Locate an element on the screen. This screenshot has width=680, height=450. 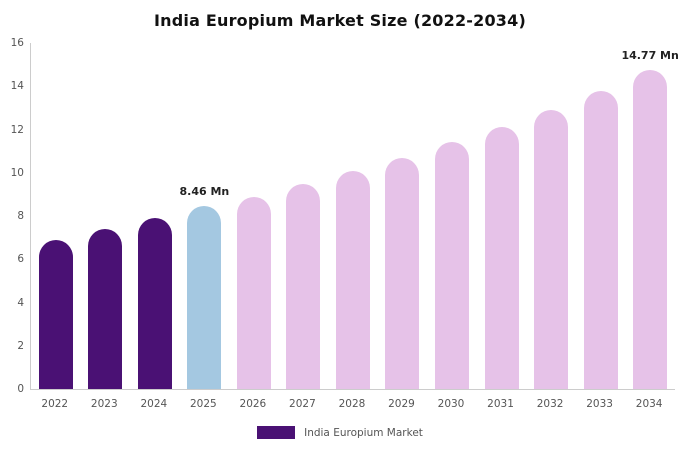
bar-slot-2034: 14.77 Mn is located at coordinates (650, 216).